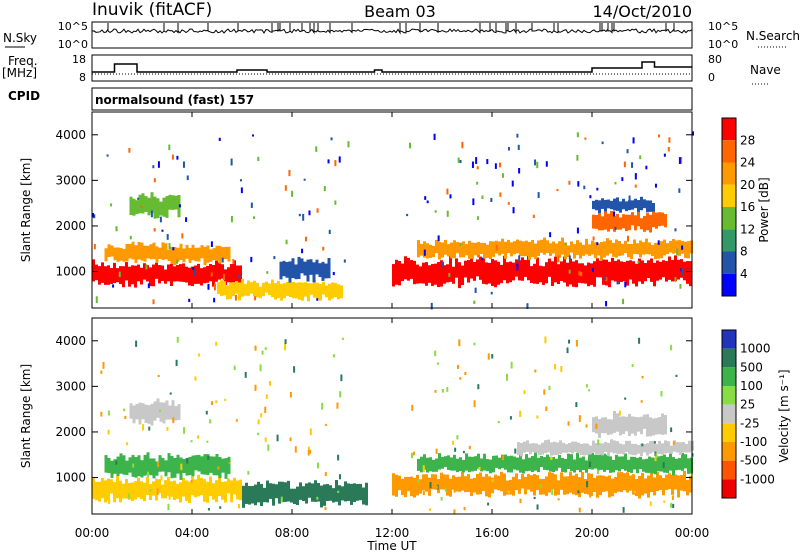  I want to click on nsky-label: N.Sky, so click(20, 38).